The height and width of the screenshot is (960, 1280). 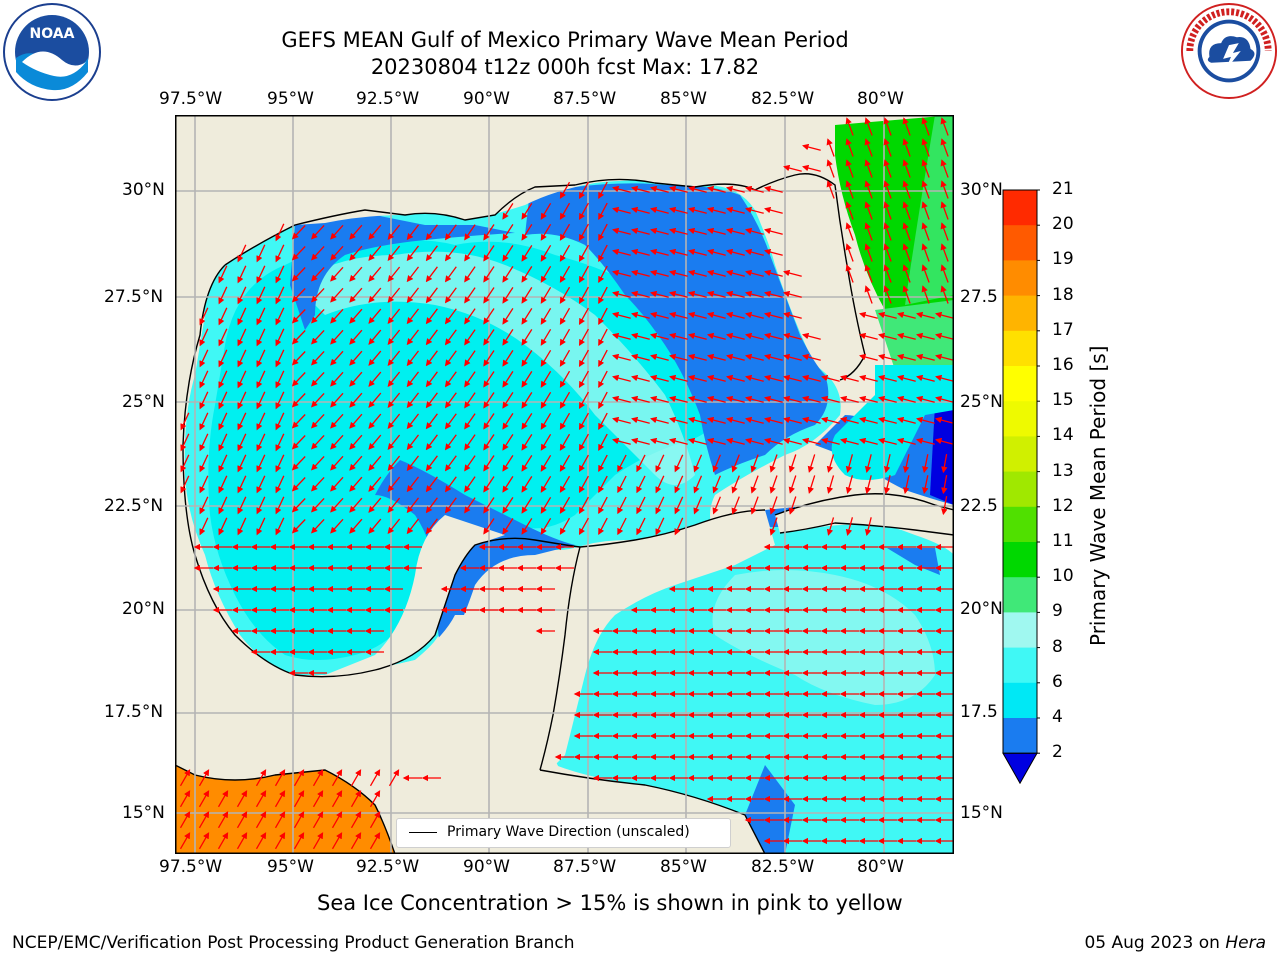 What do you see at coordinates (1229, 51) in the screenshot?
I see `nws-logo` at bounding box center [1229, 51].